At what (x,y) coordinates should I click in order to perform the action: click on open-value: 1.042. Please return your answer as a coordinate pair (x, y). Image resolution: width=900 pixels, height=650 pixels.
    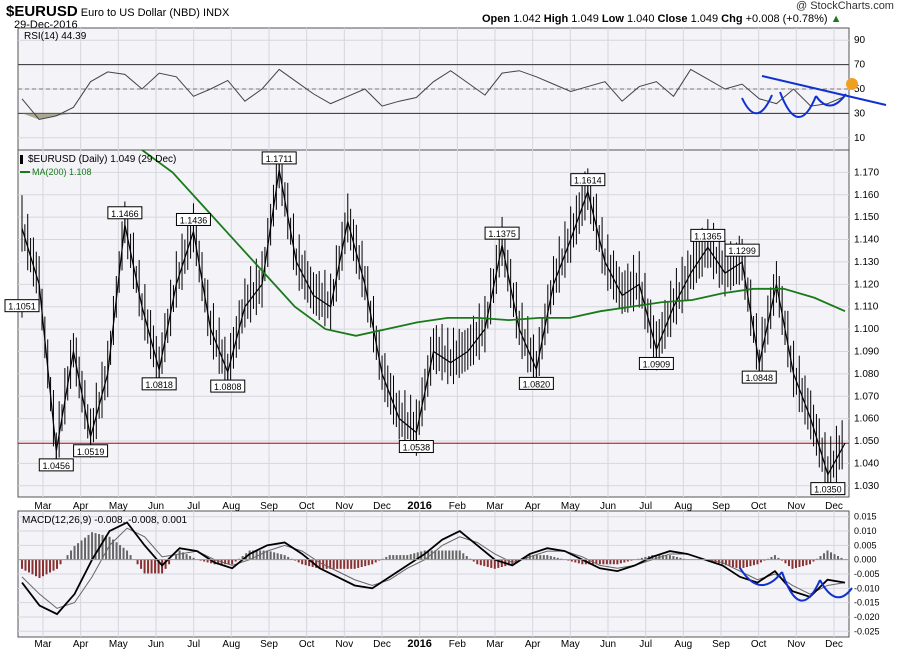
    Looking at the image, I should click on (527, 19).